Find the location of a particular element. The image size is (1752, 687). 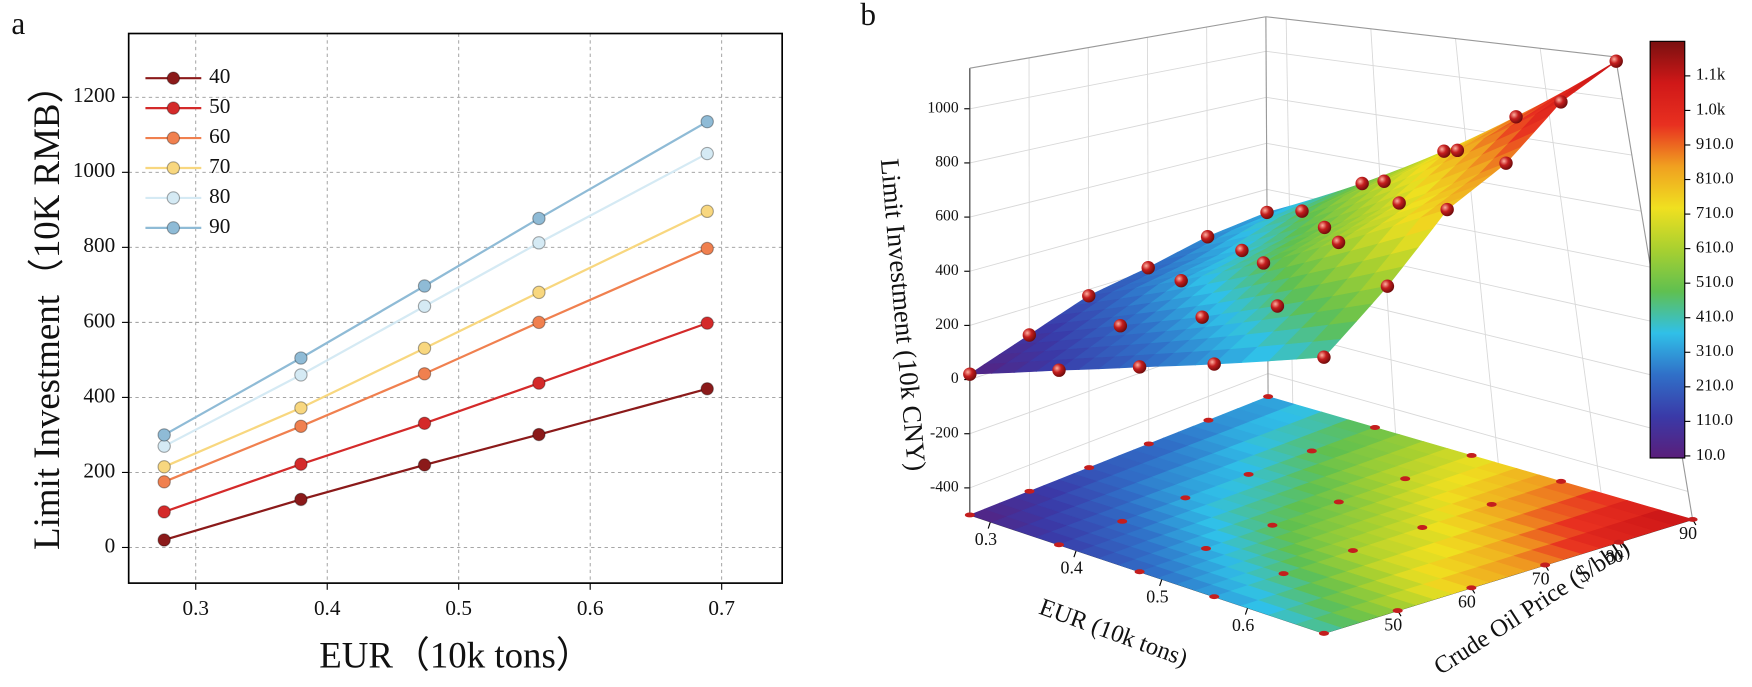

x-tick is located at coordinates (1075, 554).